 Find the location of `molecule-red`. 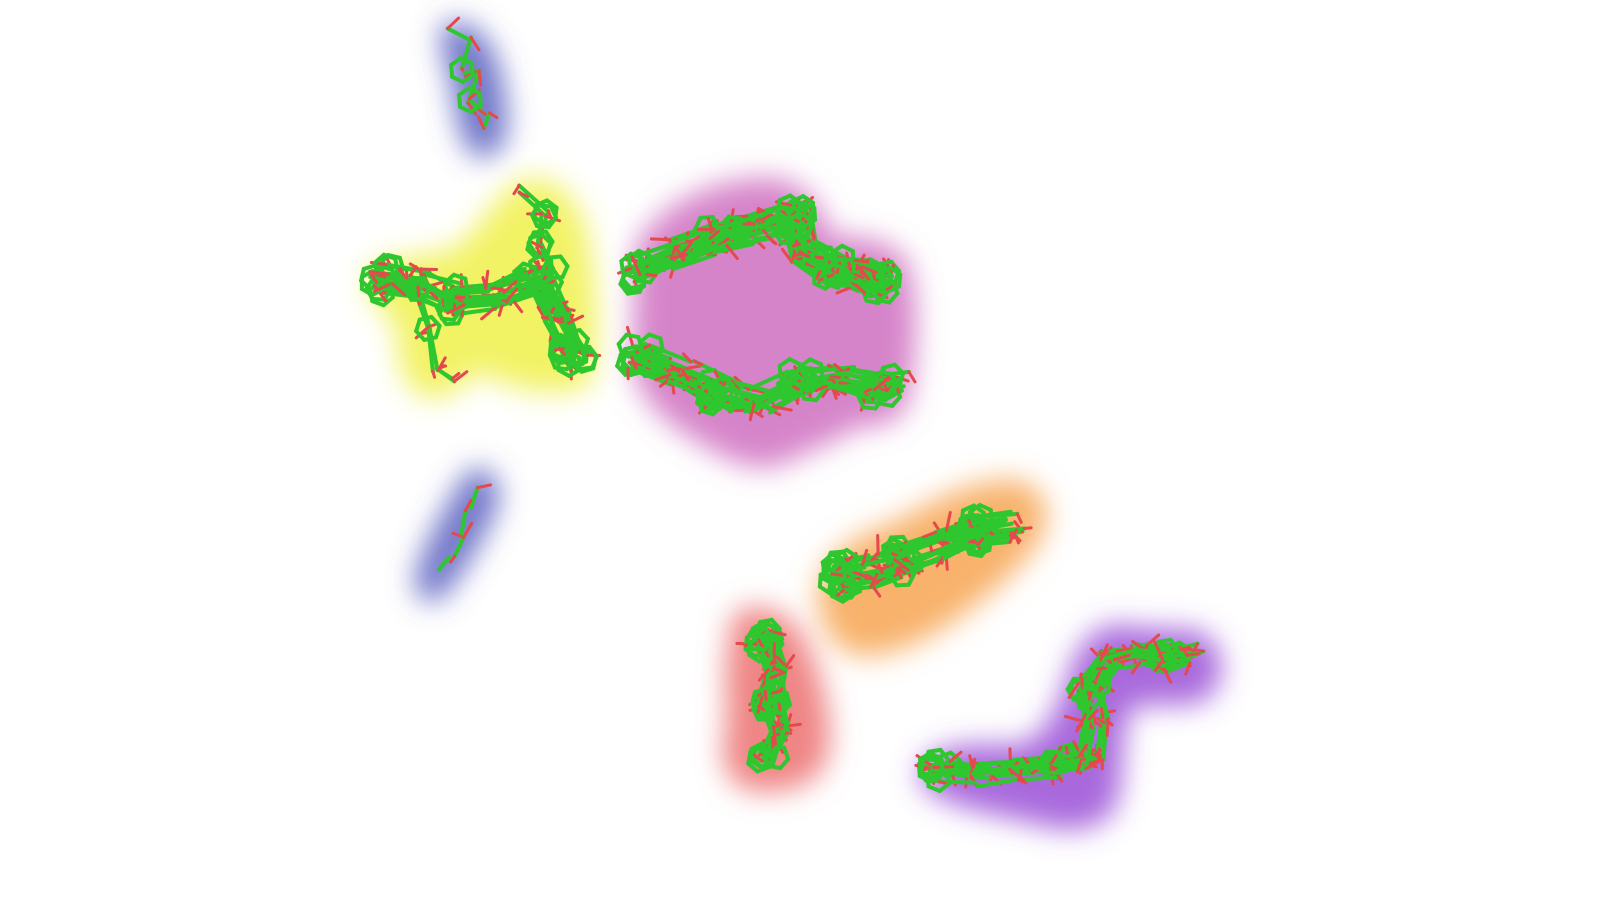

molecule-red is located at coordinates (768, 695).